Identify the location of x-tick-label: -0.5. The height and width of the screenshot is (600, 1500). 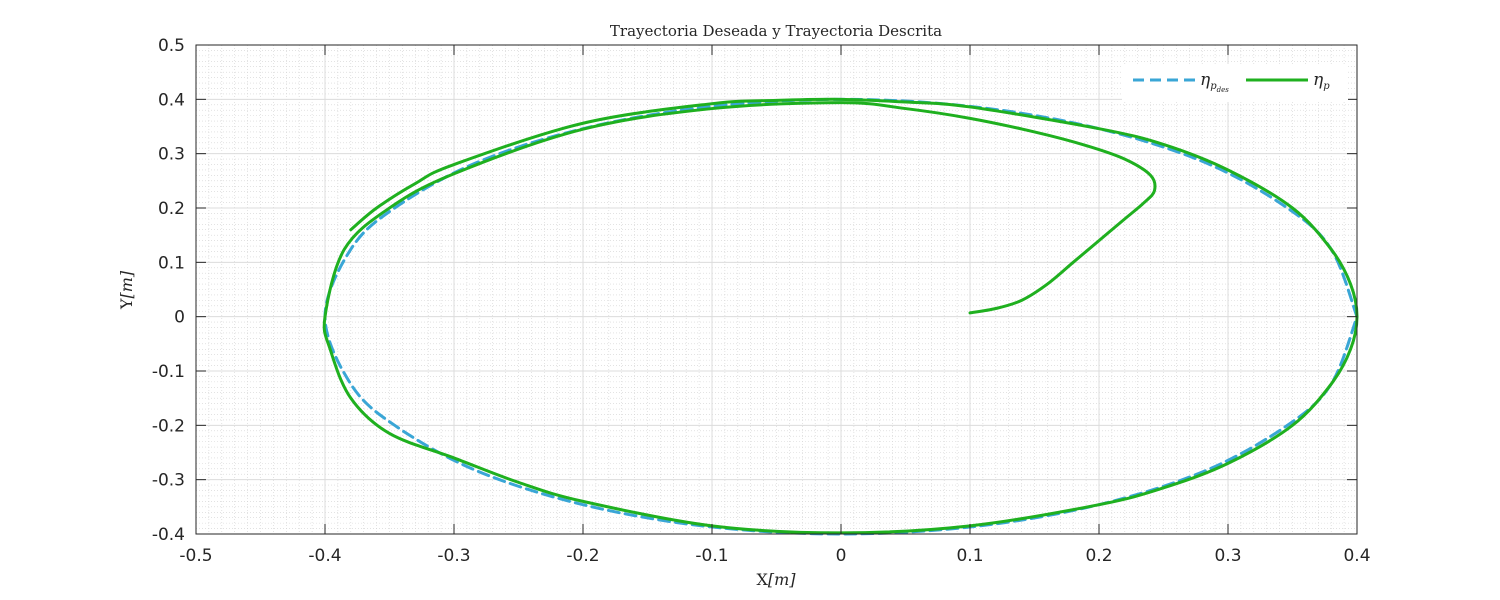
(195, 556).